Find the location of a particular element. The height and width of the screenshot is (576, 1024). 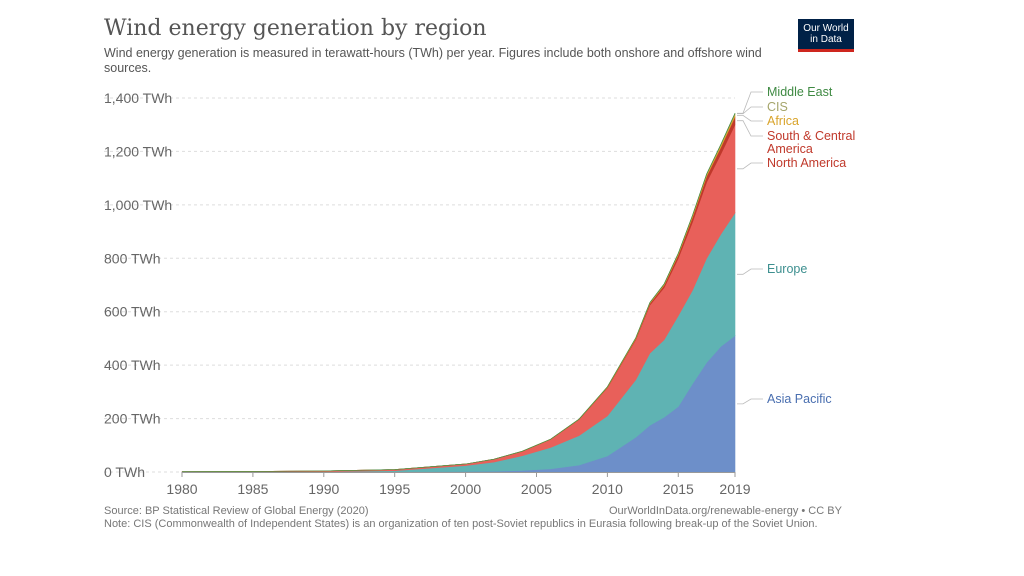

series-label-south-central-america: South & Central America is located at coordinates (811, 142).